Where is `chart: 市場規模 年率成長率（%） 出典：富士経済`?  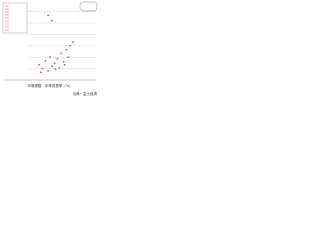 chart: 市場規模 年率成長率（%） 出典：富士経済 is located at coordinates (50, 48).